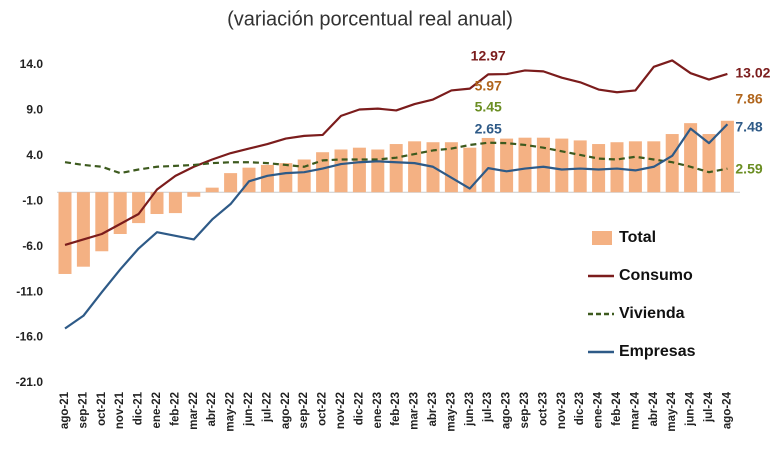  I want to click on x-tick-label: jun-22, so click(249, 409).